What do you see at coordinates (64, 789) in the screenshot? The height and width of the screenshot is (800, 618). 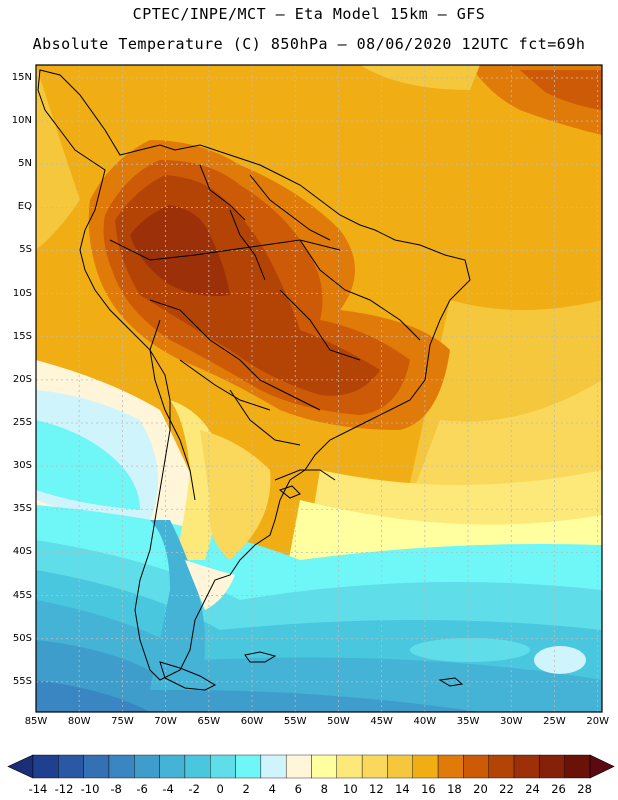 I see `colorbar-tick-label: -12` at bounding box center [64, 789].